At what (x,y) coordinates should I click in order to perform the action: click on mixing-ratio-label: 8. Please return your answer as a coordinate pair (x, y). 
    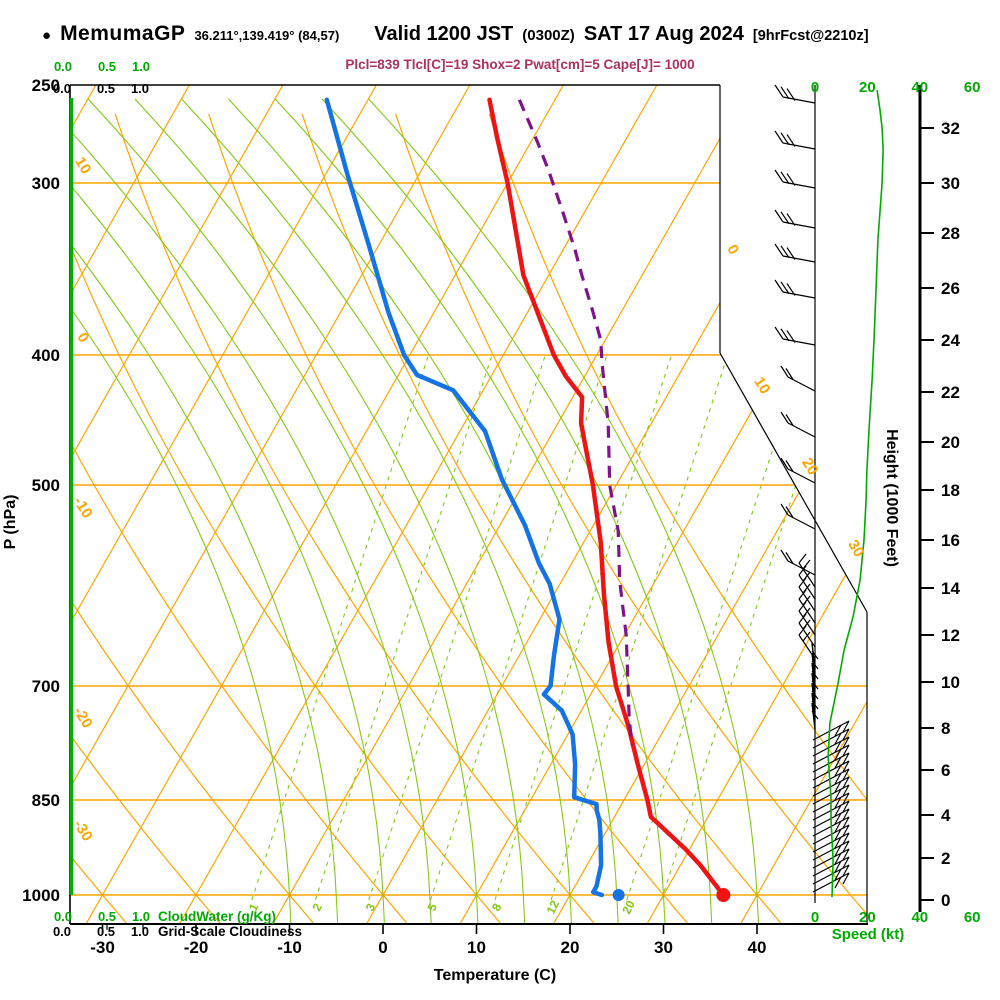
    Looking at the image, I should click on (497, 907).